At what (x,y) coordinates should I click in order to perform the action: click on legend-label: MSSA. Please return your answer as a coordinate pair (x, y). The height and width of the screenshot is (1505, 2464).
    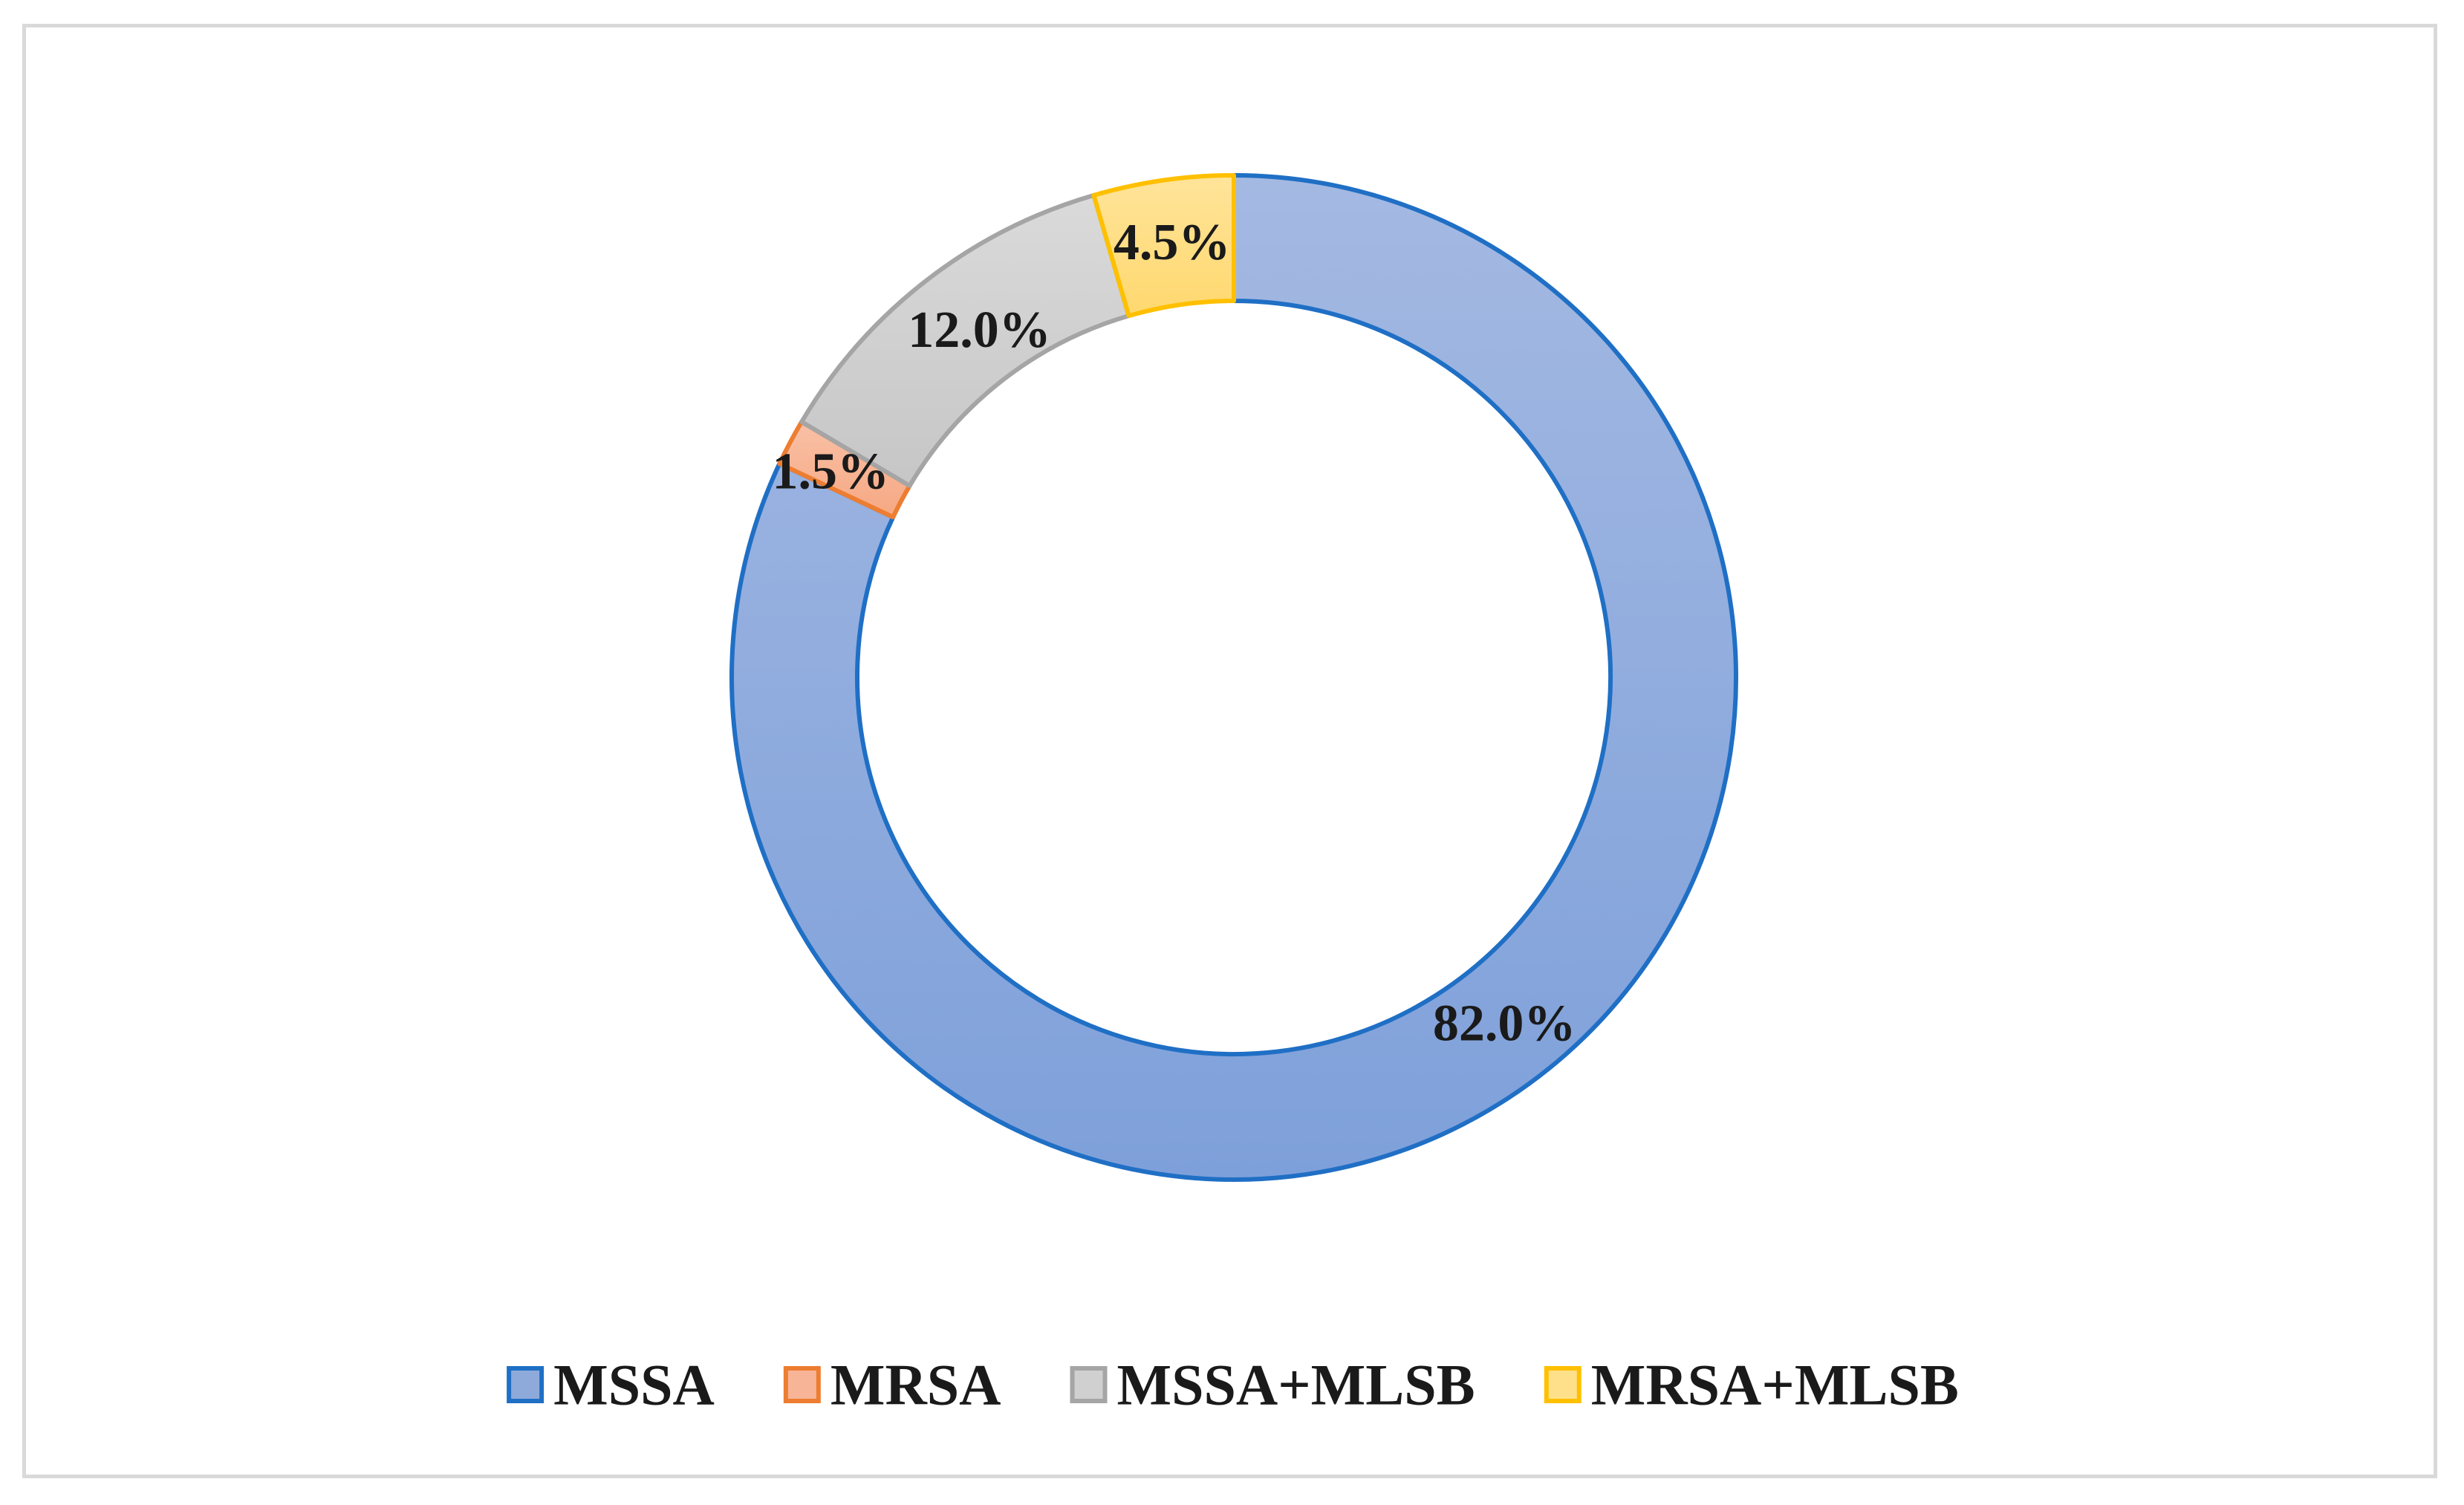
    Looking at the image, I should click on (634, 1385).